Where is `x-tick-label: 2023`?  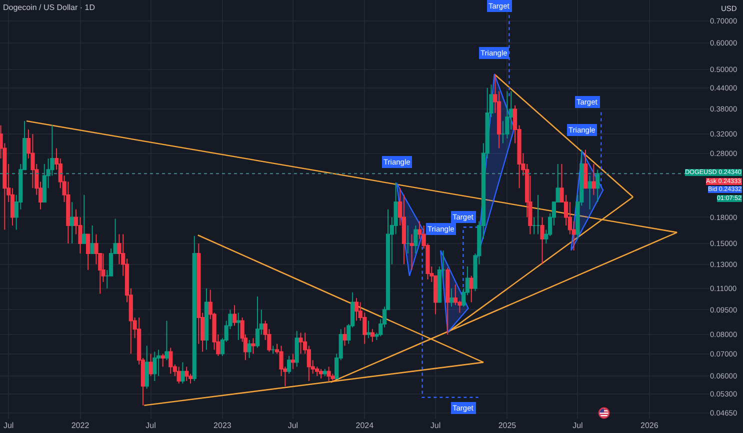
x-tick-label: 2023 is located at coordinates (223, 425).